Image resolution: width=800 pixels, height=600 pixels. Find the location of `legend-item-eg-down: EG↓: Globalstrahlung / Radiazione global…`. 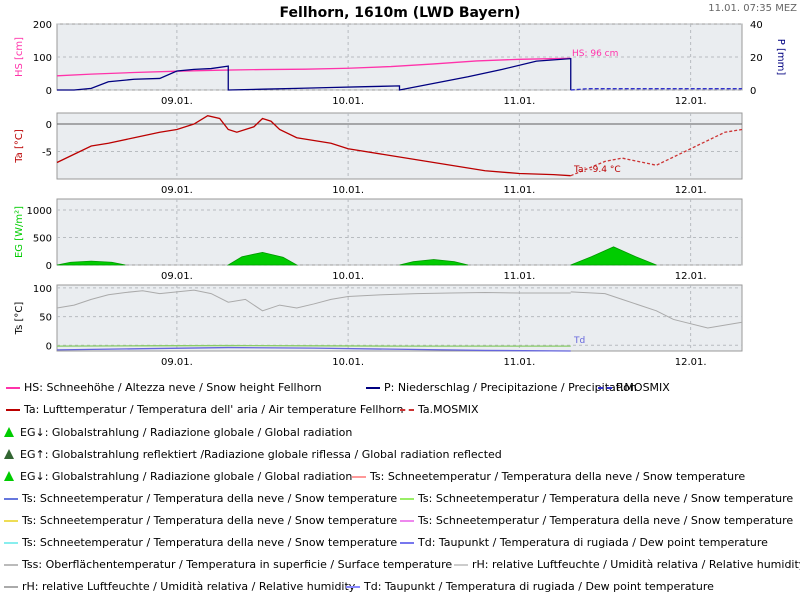

legend-item-eg-down: EG↓: Globalstrahlung / Radiazione global… is located at coordinates (178, 432).